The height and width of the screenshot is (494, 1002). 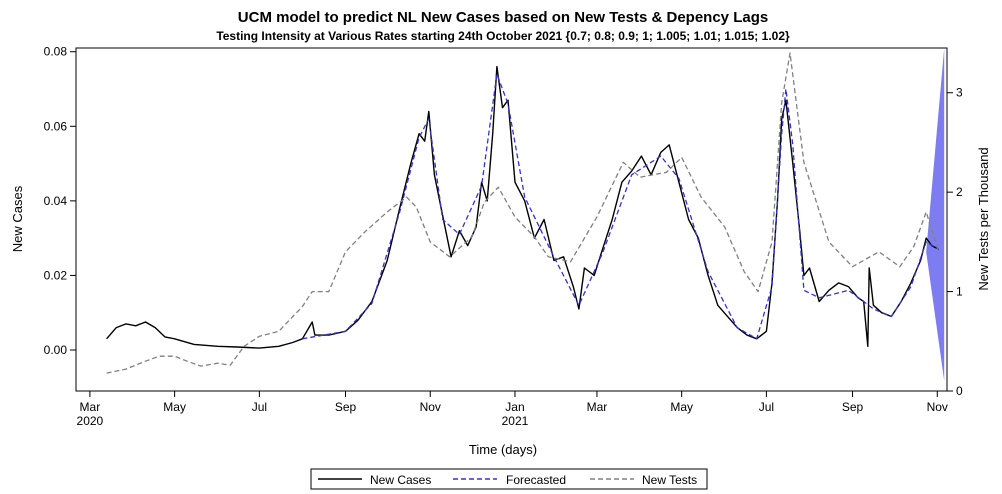 I want to click on x-axis-title: Time (days), so click(x=503, y=449).